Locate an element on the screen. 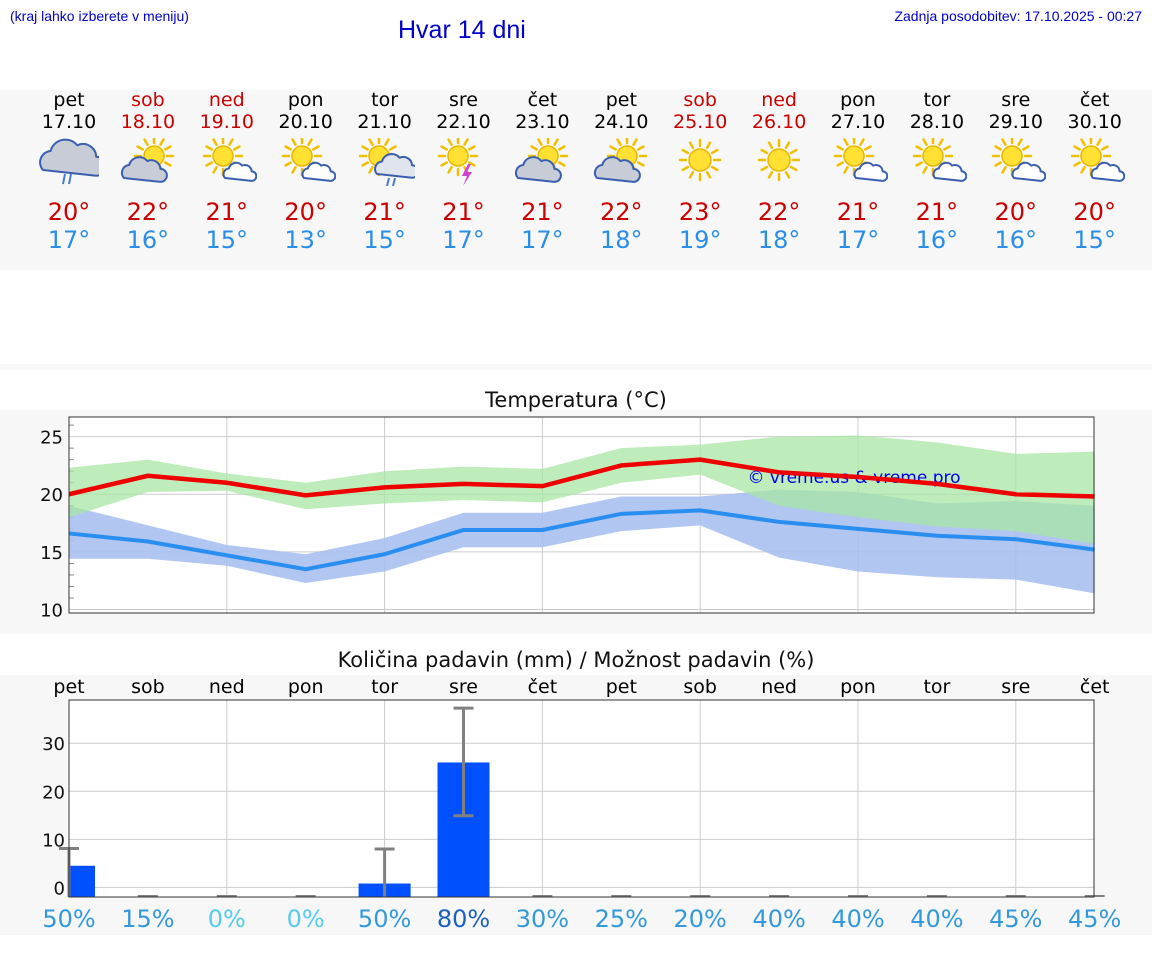 The height and width of the screenshot is (975, 1152). day-date: 17.10 is located at coordinates (69, 122).